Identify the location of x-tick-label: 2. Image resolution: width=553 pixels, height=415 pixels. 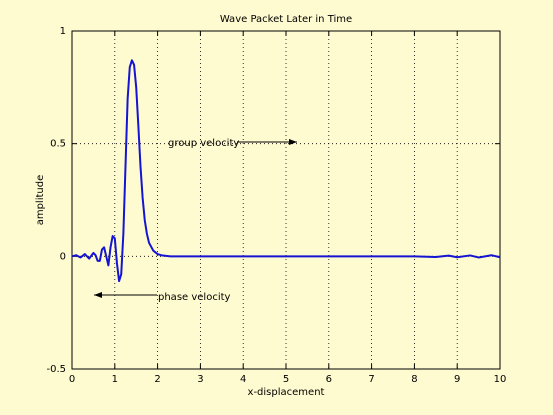
(157, 379).